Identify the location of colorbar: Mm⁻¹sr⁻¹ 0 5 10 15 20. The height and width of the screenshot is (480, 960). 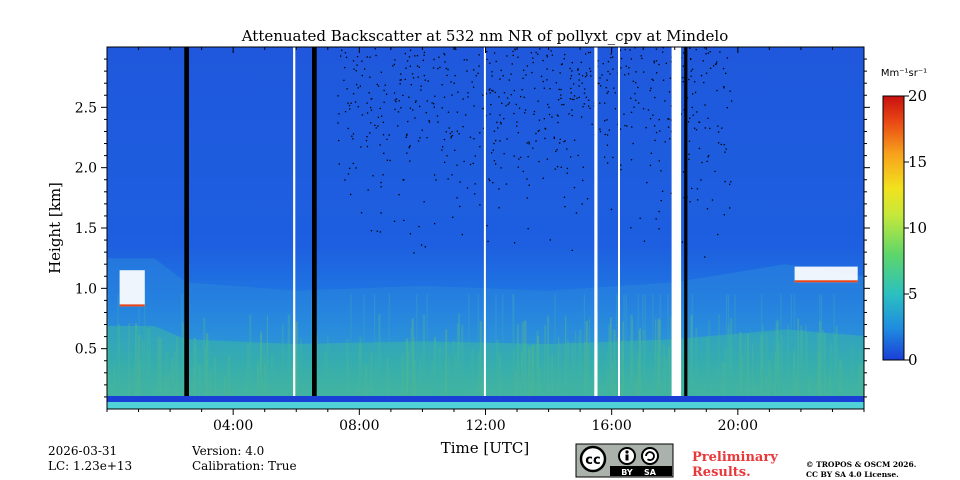
(904, 218).